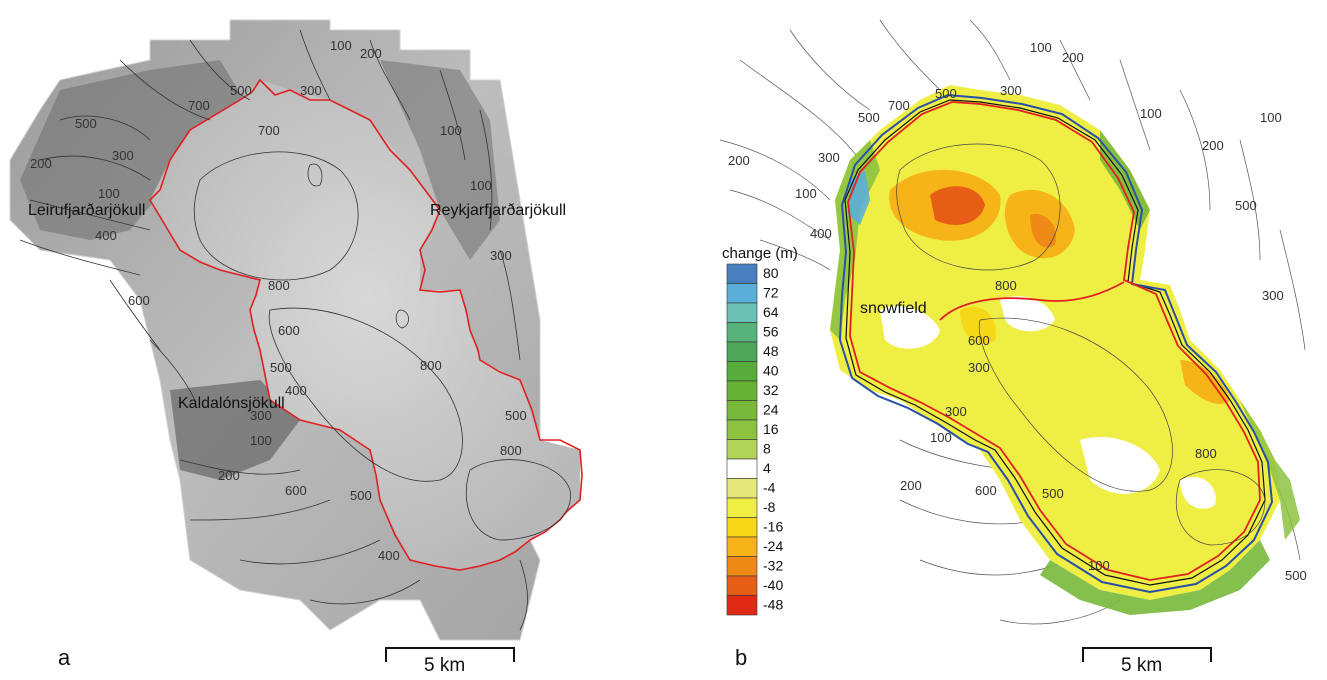 The image size is (1327, 680). What do you see at coordinates (767, 468) in the screenshot?
I see `legend-label: 4` at bounding box center [767, 468].